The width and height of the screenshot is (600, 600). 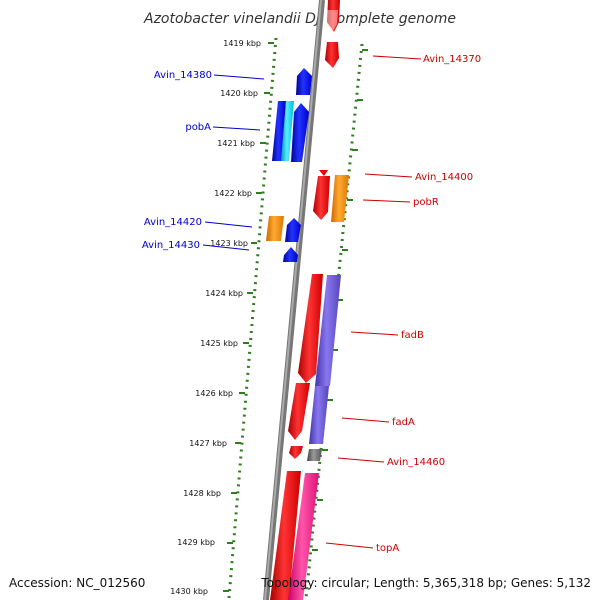 What do you see at coordinates (236, 143) in the screenshot?
I see `kbp-label: 1421 kbp` at bounding box center [236, 143].